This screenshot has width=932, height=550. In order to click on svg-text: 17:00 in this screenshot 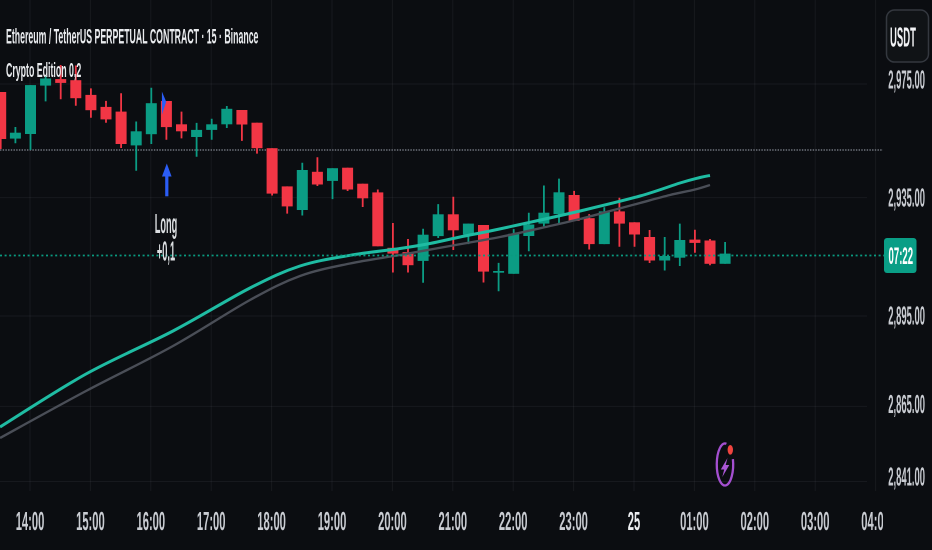, I will do `click(211, 522)`.